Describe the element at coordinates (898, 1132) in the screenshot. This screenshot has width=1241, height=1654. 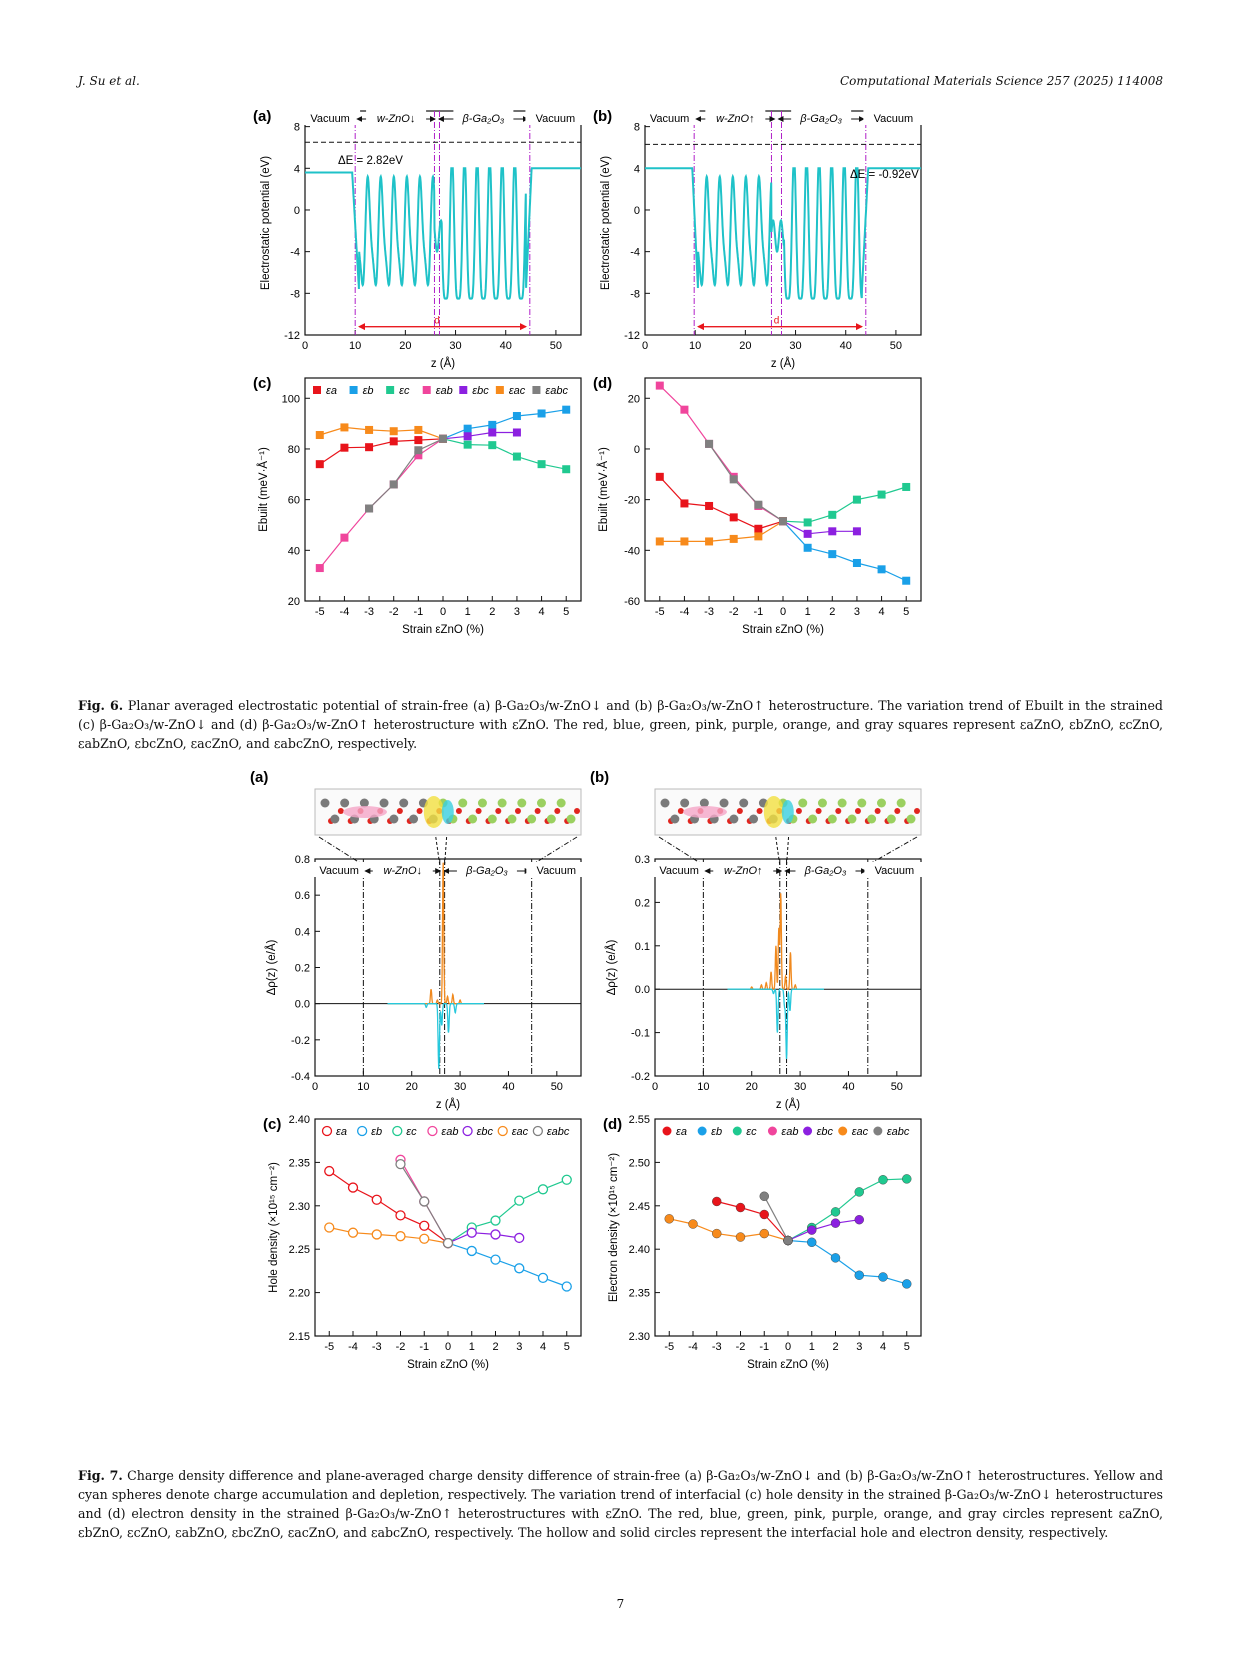
I see `fig7d-legend-label: εabc` at that location.